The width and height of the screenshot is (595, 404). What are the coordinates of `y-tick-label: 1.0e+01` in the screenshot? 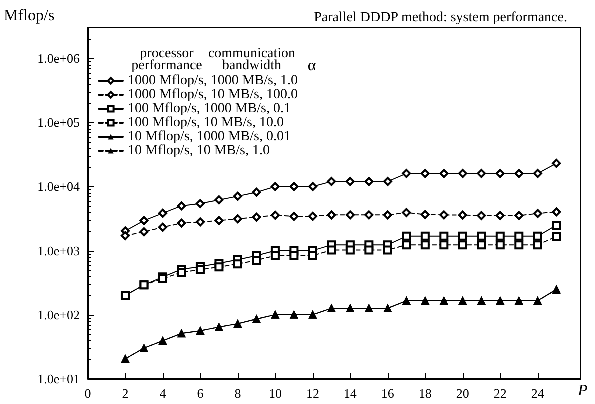 It's located at (59, 379).